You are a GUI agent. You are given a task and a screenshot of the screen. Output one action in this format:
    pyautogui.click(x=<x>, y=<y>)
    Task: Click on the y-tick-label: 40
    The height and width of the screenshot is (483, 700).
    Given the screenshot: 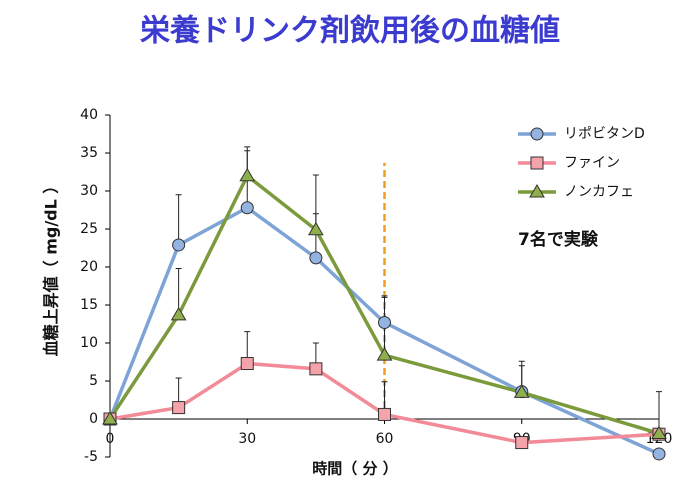 What is the action you would take?
    pyautogui.click(x=89, y=115)
    